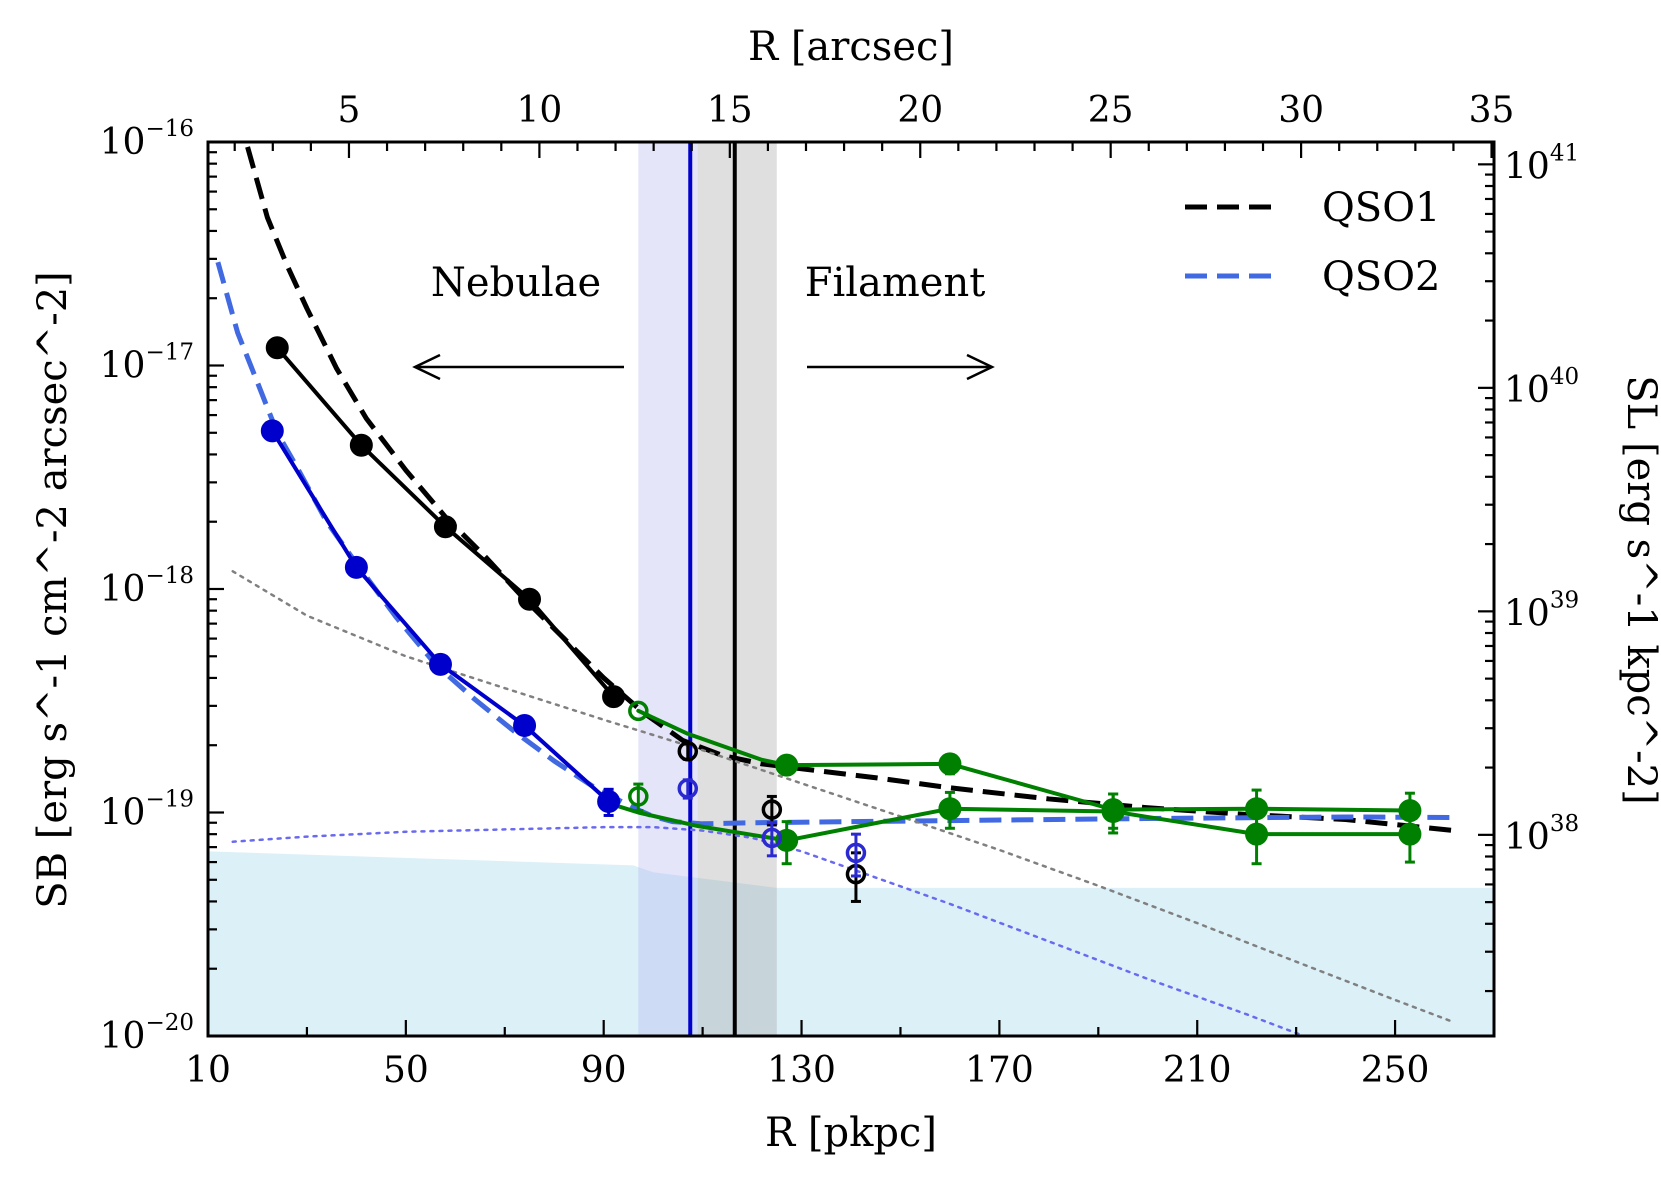 Image resolution: width=1661 pixels, height=1186 pixels. Describe the element at coordinates (895, 283) in the screenshot. I see `filament-label: Filament` at that location.